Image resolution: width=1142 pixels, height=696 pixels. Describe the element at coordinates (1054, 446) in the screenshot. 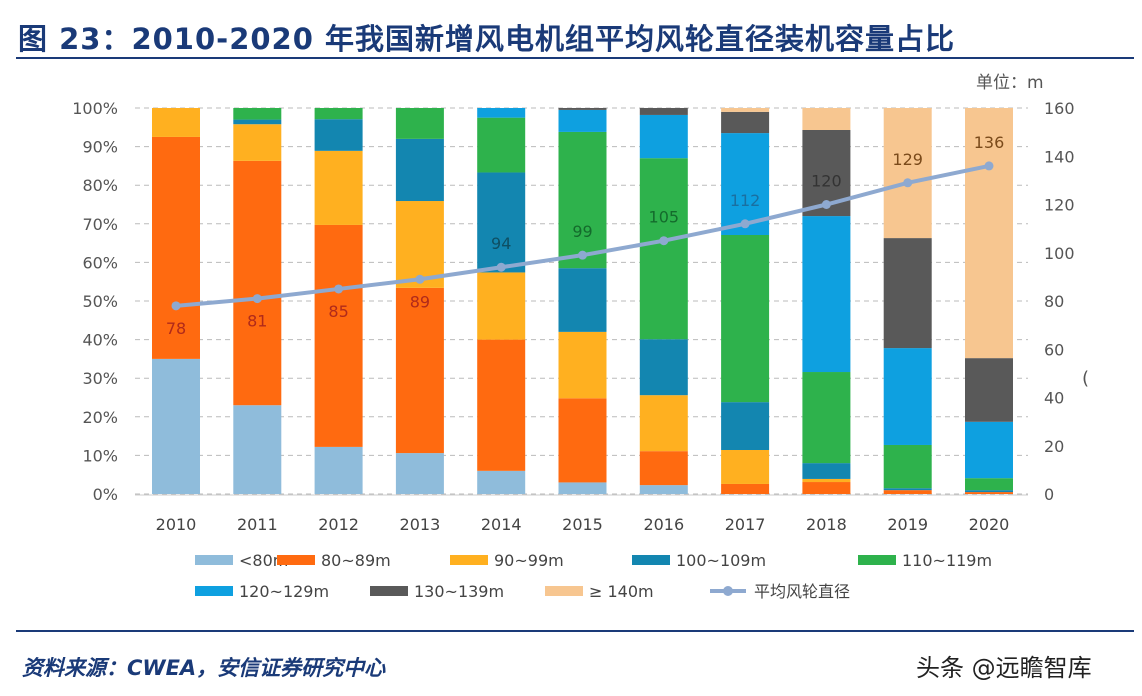

I see `y-right-tick-label: 20` at that location.